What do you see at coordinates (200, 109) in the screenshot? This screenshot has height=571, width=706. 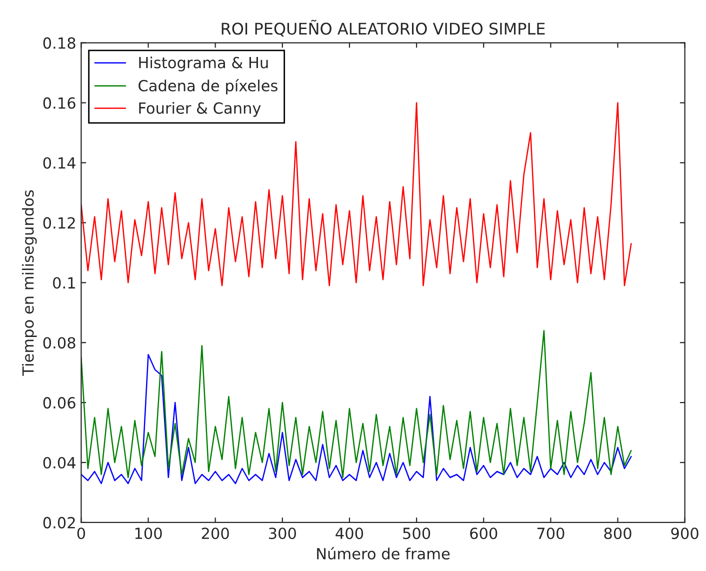 I see `legend-label: Fourier & Canny` at bounding box center [200, 109].